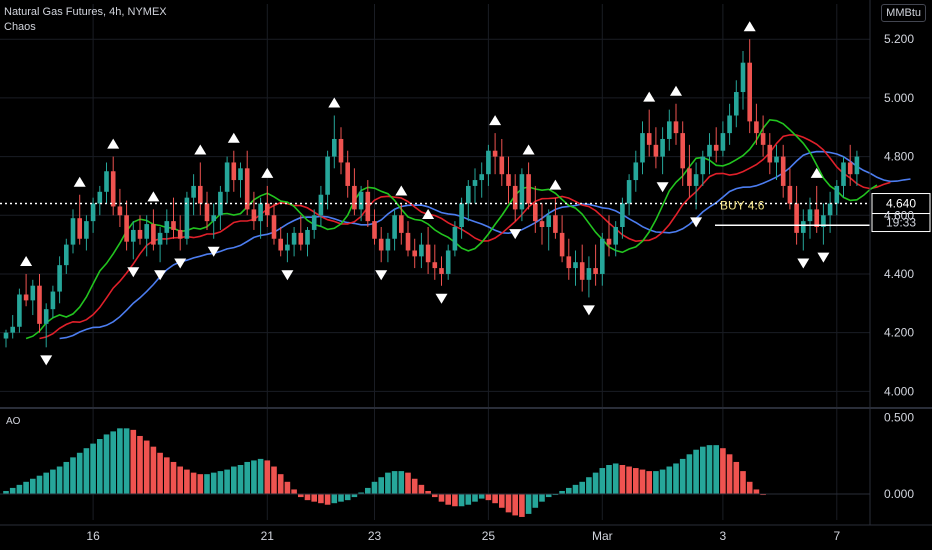 This screenshot has height=550, width=932. What do you see at coordinates (899, 39) in the screenshot?
I see `price-tick-label: 5.200` at bounding box center [899, 39].